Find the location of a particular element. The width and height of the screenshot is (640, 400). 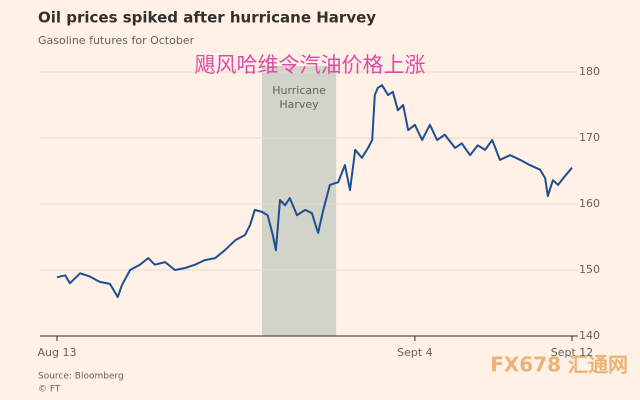

shade-label: Hurricane is located at coordinates (299, 90).